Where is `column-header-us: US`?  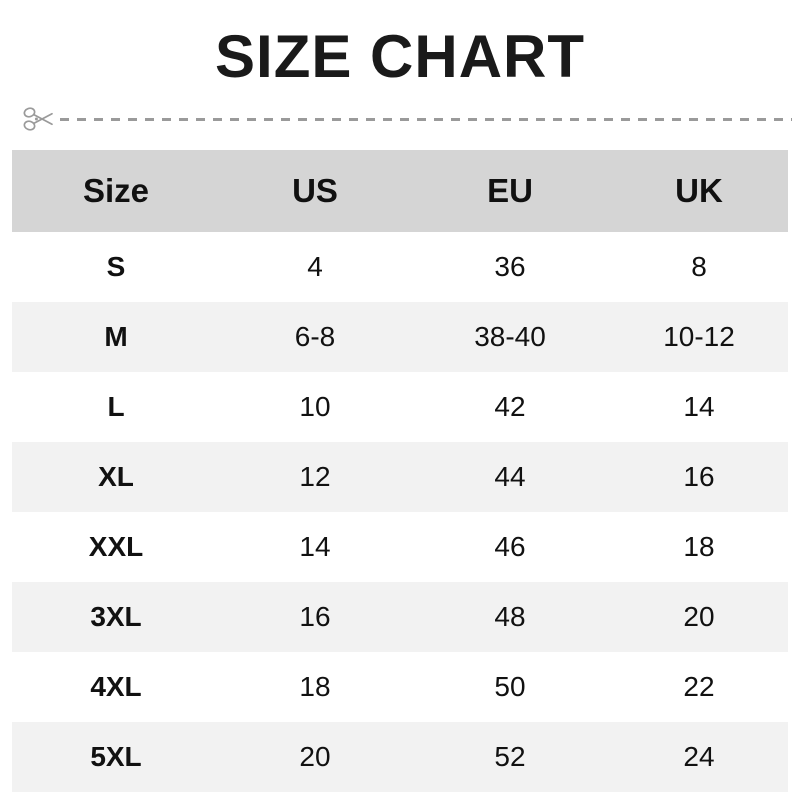
column-header-us: US is located at coordinates (315, 191).